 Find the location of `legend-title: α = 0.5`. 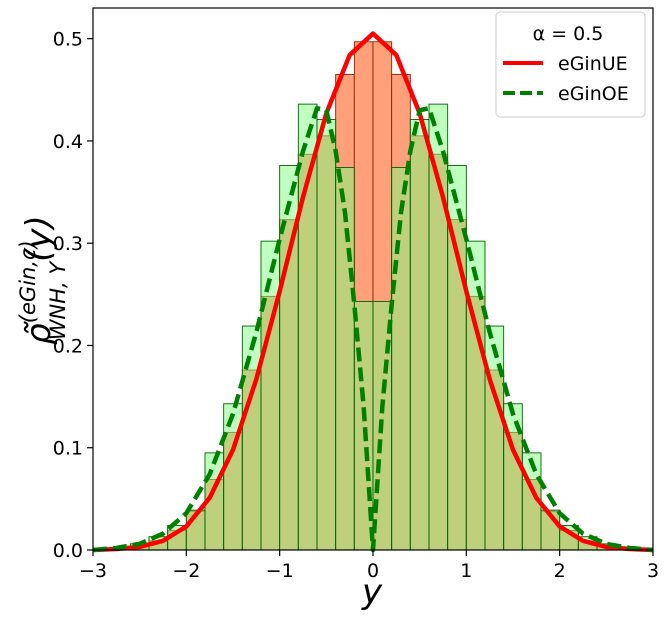

legend-title: α = 0.5 is located at coordinates (568, 34).